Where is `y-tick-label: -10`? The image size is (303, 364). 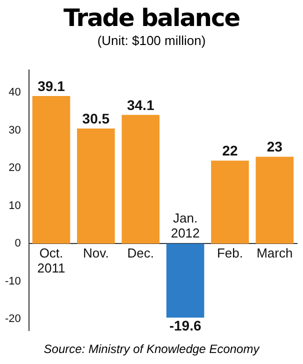 y-tick-label: -10 is located at coordinates (12, 281).